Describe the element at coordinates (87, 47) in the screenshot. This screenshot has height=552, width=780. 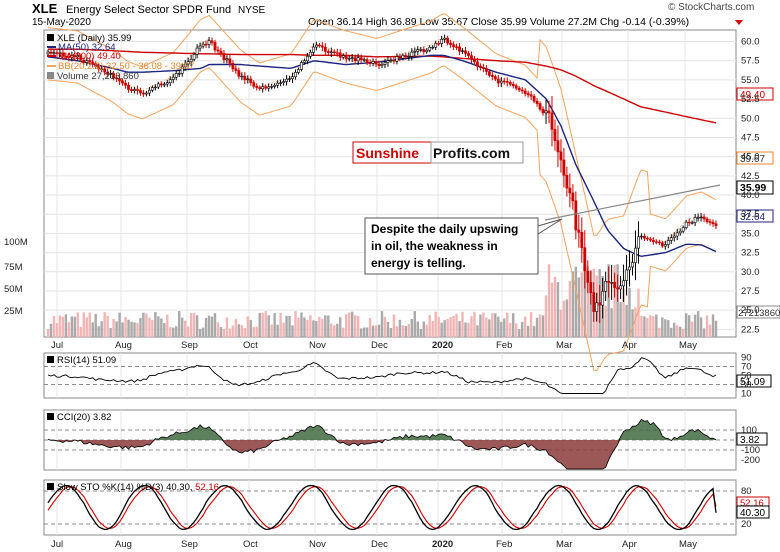
I see `legend-ma50: MA(50) 32.64` at that location.